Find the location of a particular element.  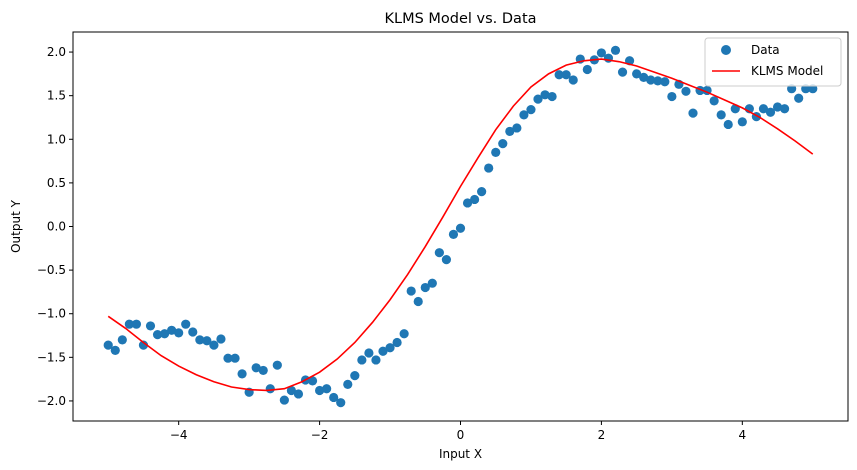

x-tick-label: −2 is located at coordinates (320, 435).